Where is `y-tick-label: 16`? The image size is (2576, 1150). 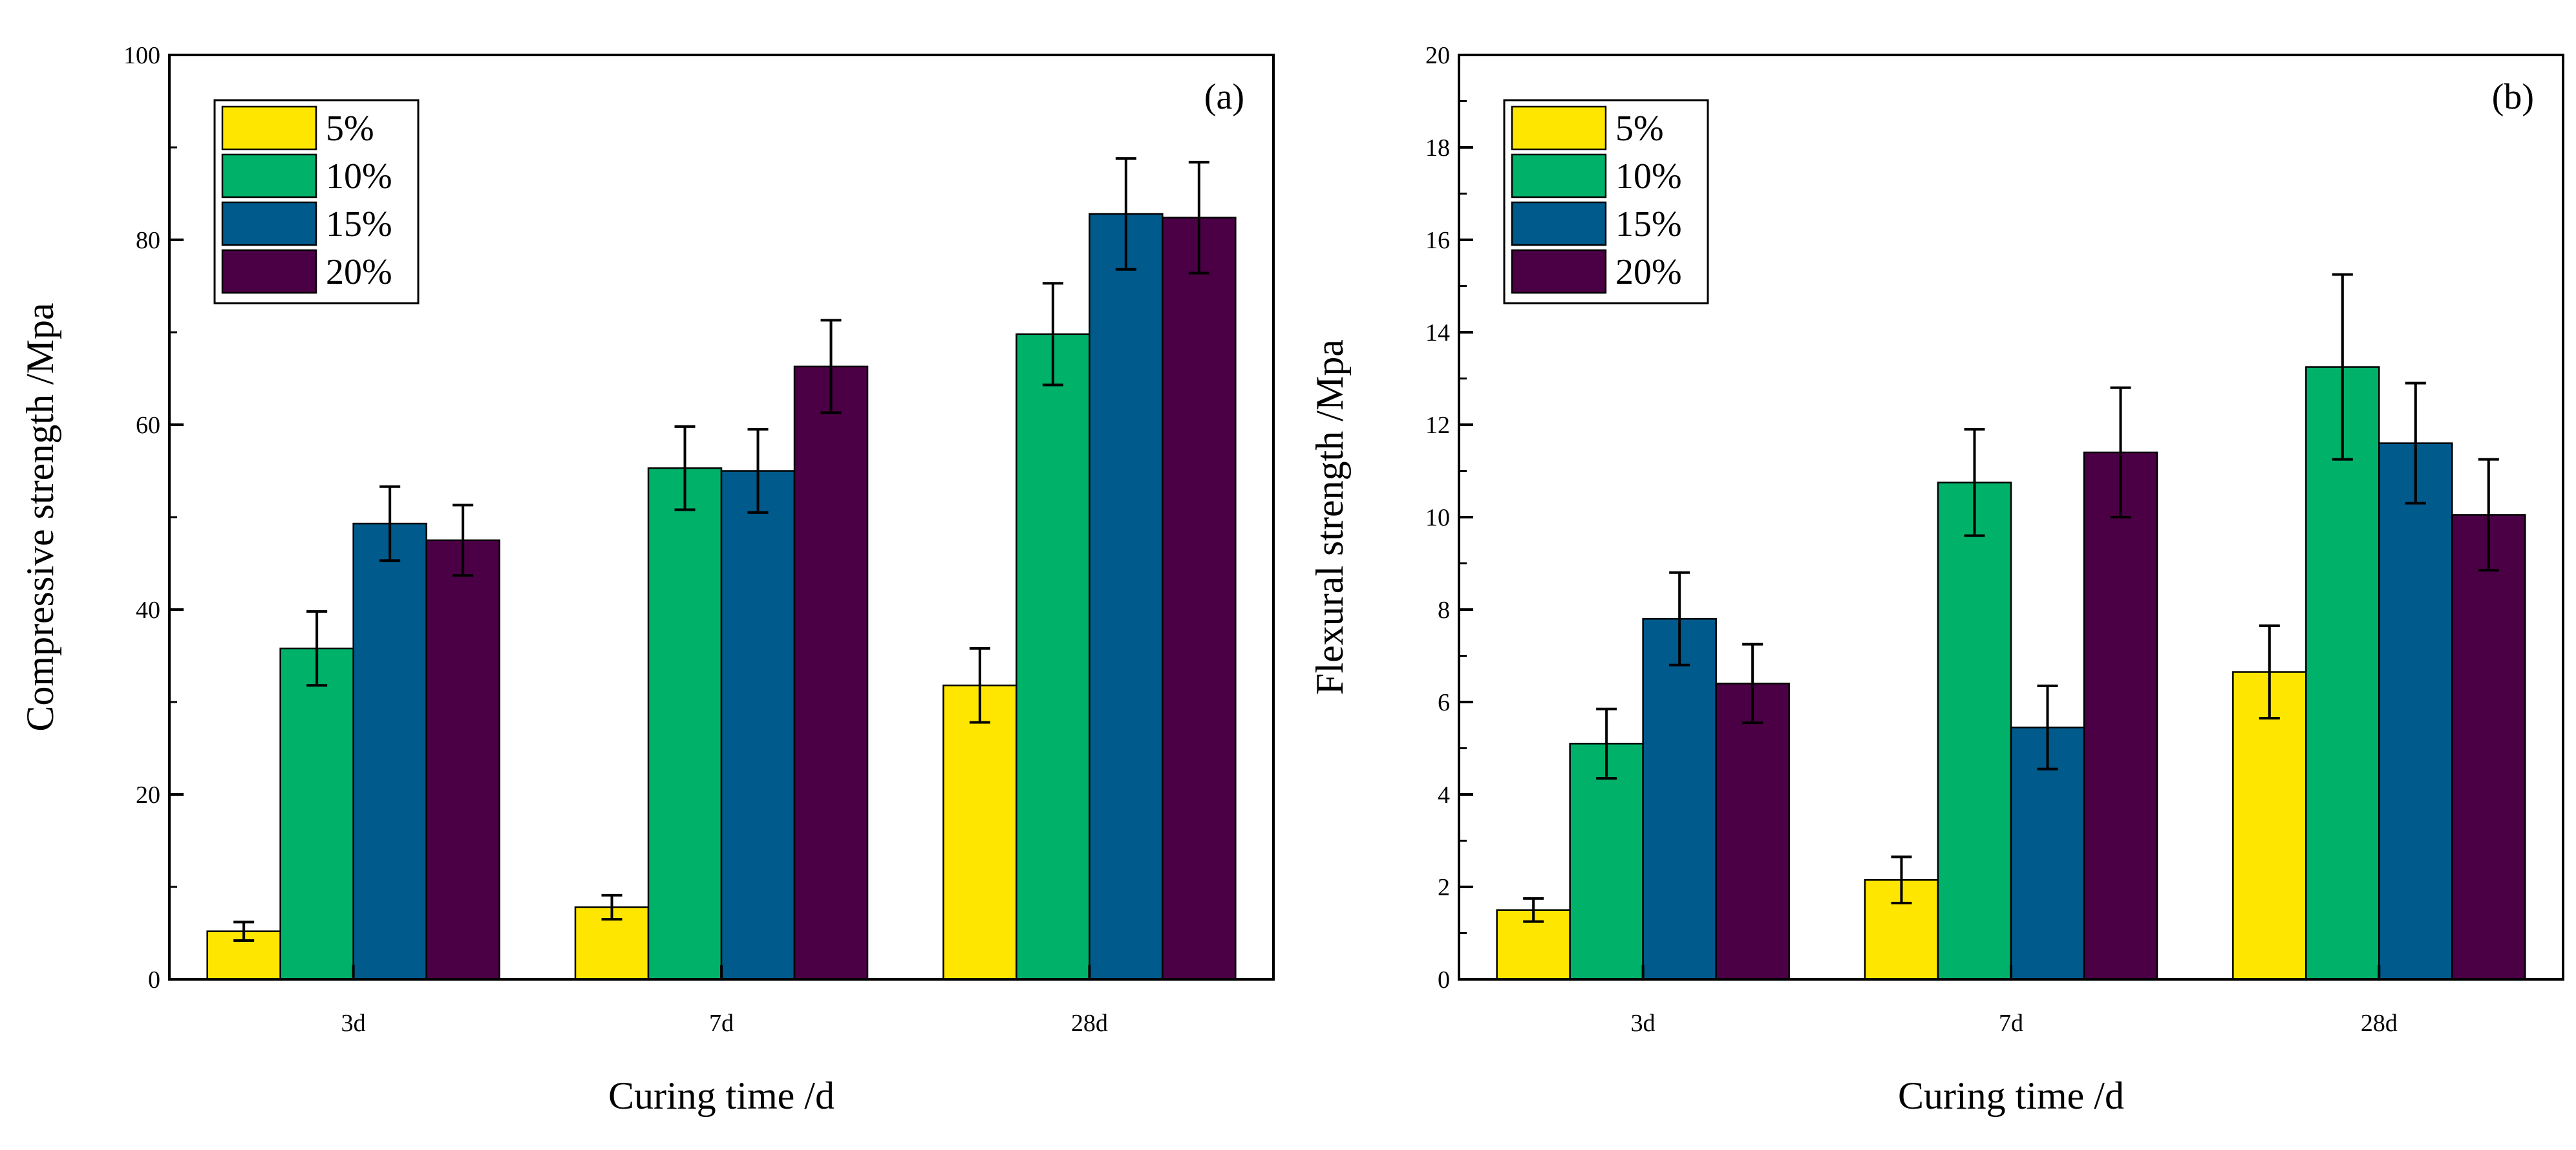 y-tick-label: 16 is located at coordinates (1437, 240).